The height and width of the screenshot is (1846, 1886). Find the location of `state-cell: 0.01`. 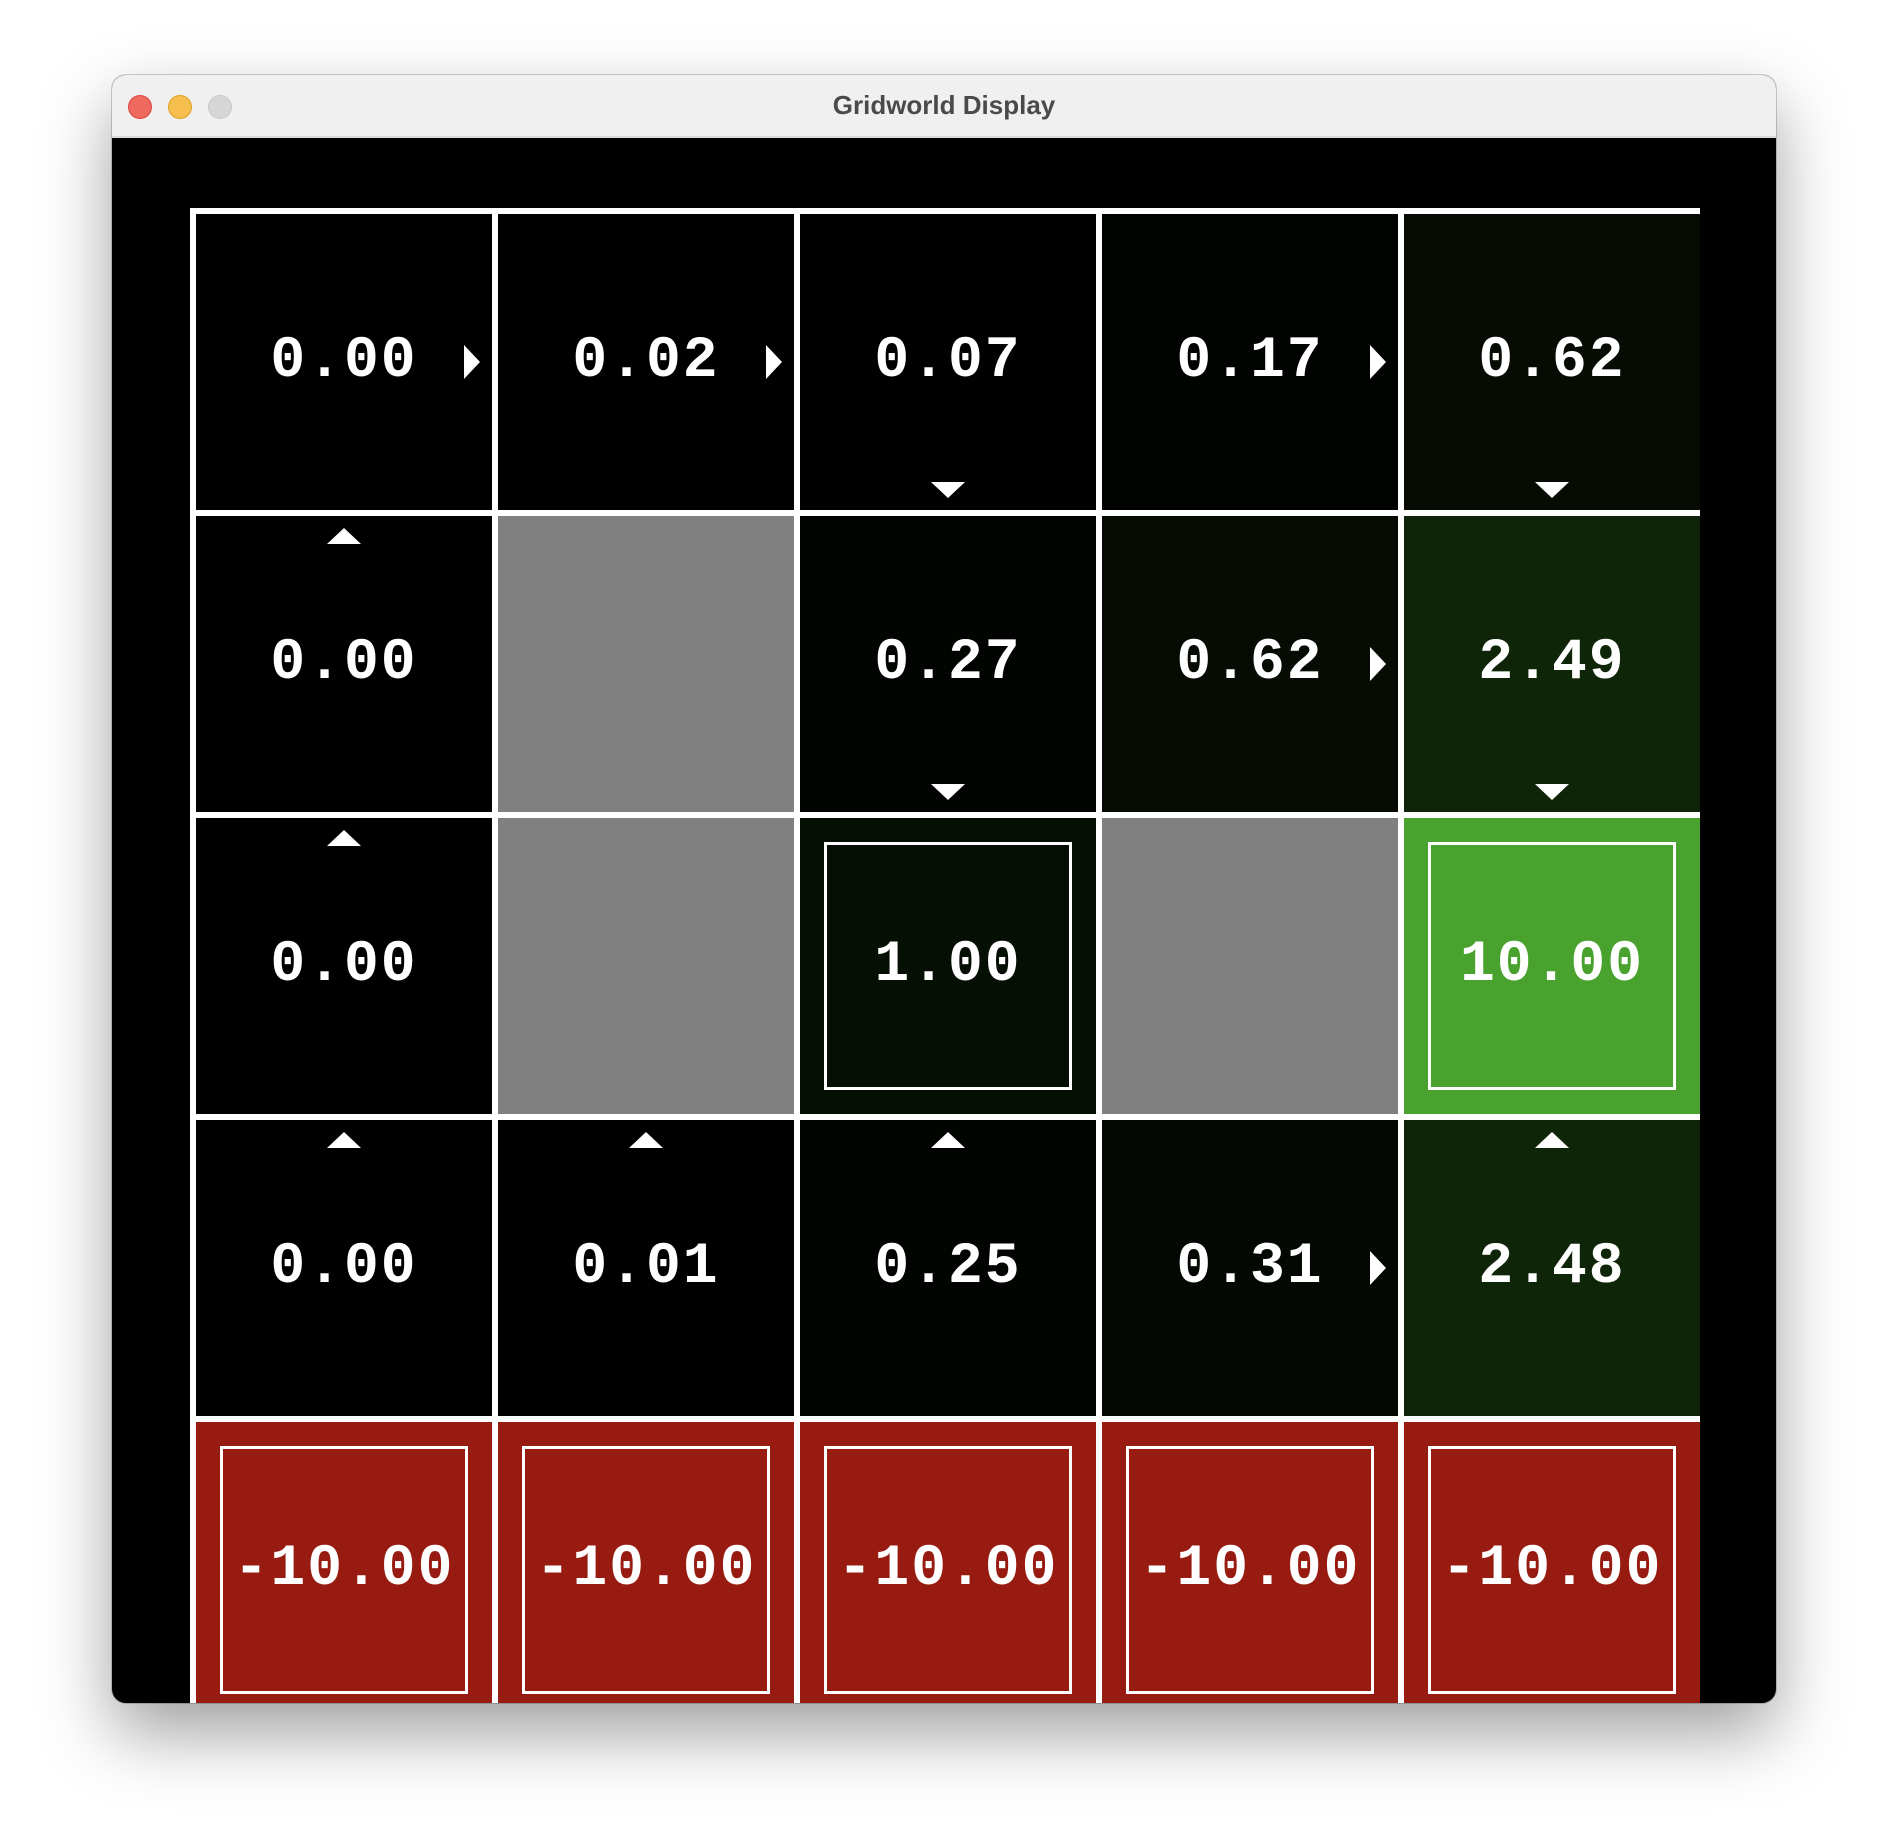

state-cell: 0.01 is located at coordinates (646, 1268).